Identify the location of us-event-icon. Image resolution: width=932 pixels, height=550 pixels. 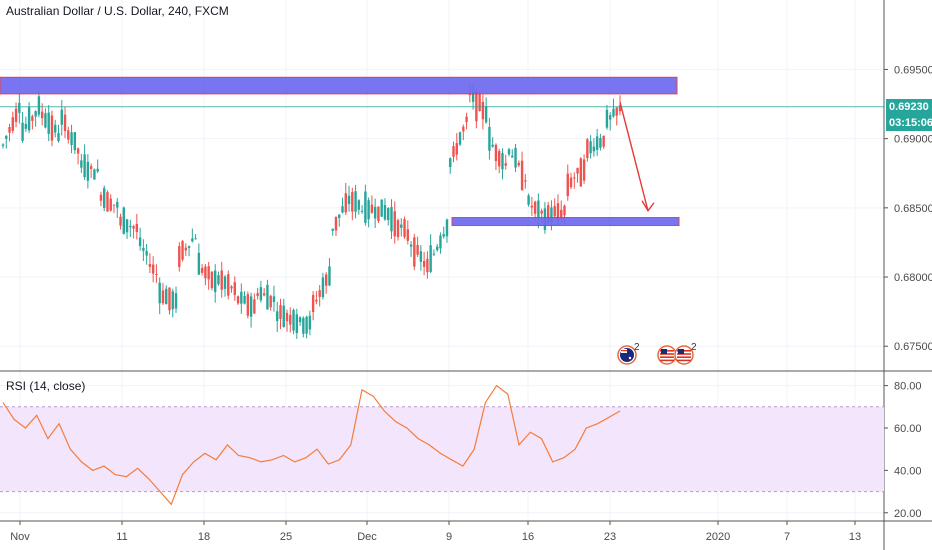
(667, 355).